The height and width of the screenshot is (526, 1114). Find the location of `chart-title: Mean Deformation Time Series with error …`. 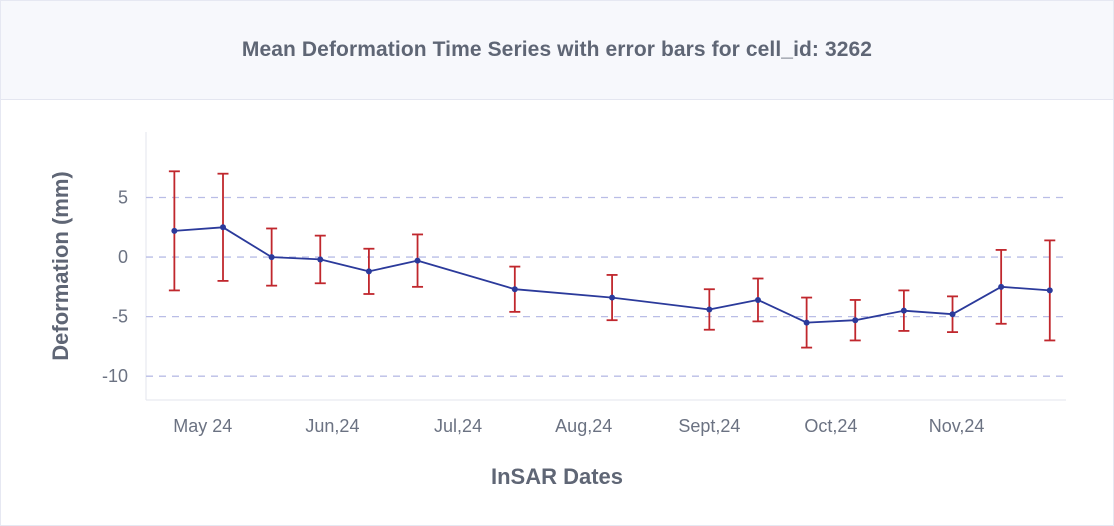

chart-title: Mean Deformation Time Series with error … is located at coordinates (557, 49).